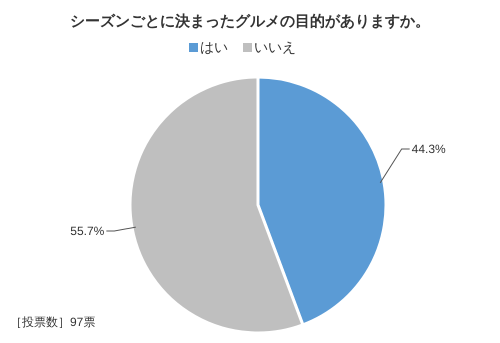 The image size is (500, 343). Describe the element at coordinates (250, 21) in the screenshot. I see `title: シーズンごとに決まったグルメの目的がありますか。` at that location.